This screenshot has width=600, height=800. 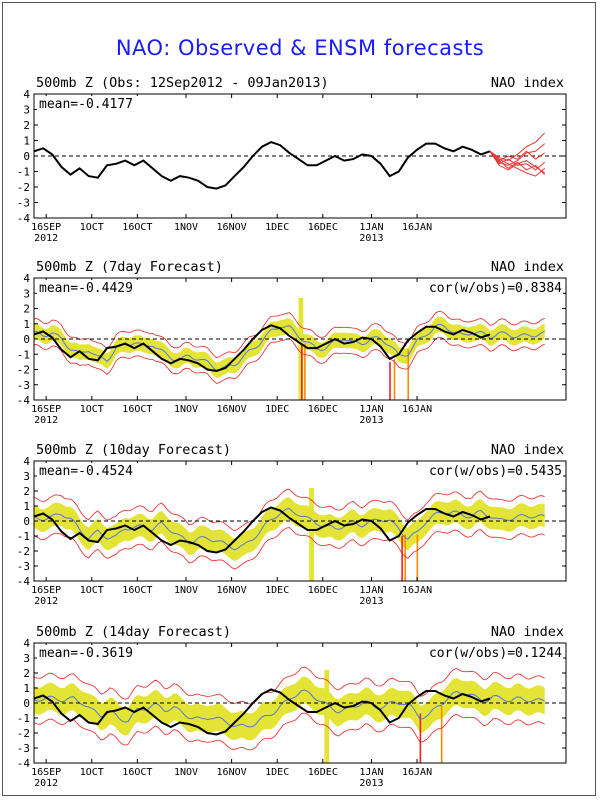 I want to click on mean-label: mean=-0.4177, so click(x=86, y=104).